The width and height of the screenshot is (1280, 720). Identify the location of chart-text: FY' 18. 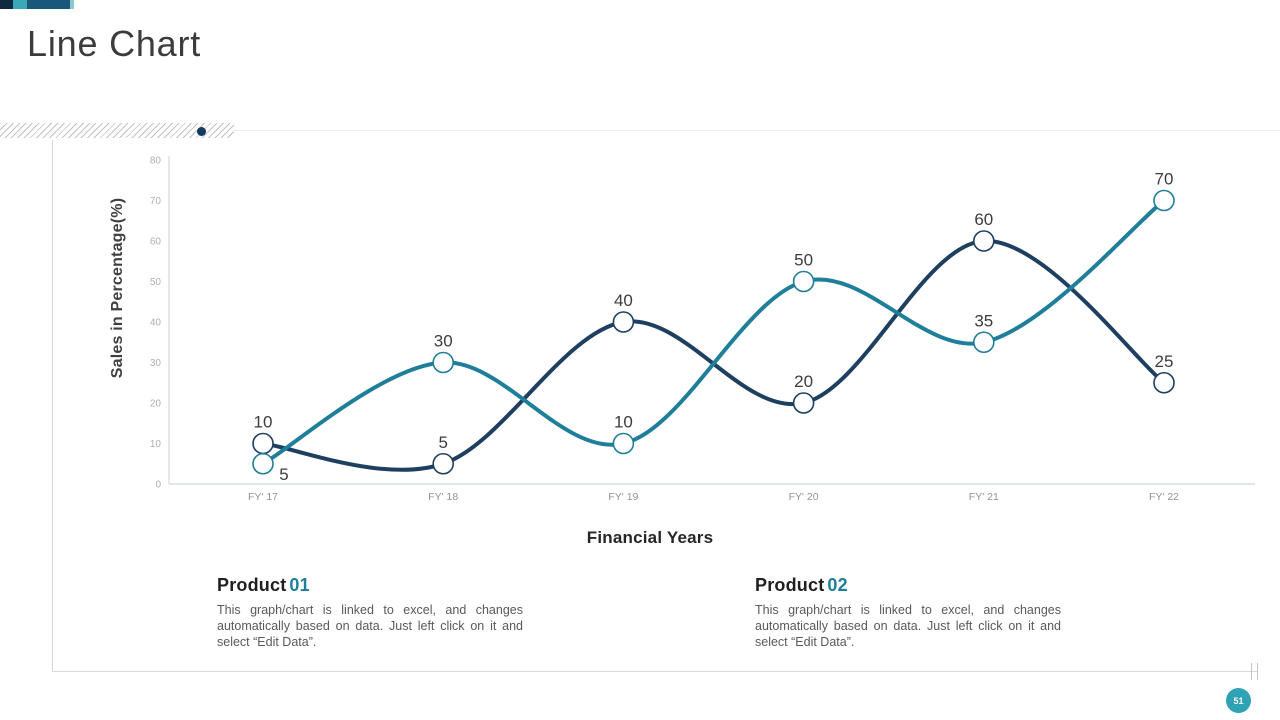
(443, 497).